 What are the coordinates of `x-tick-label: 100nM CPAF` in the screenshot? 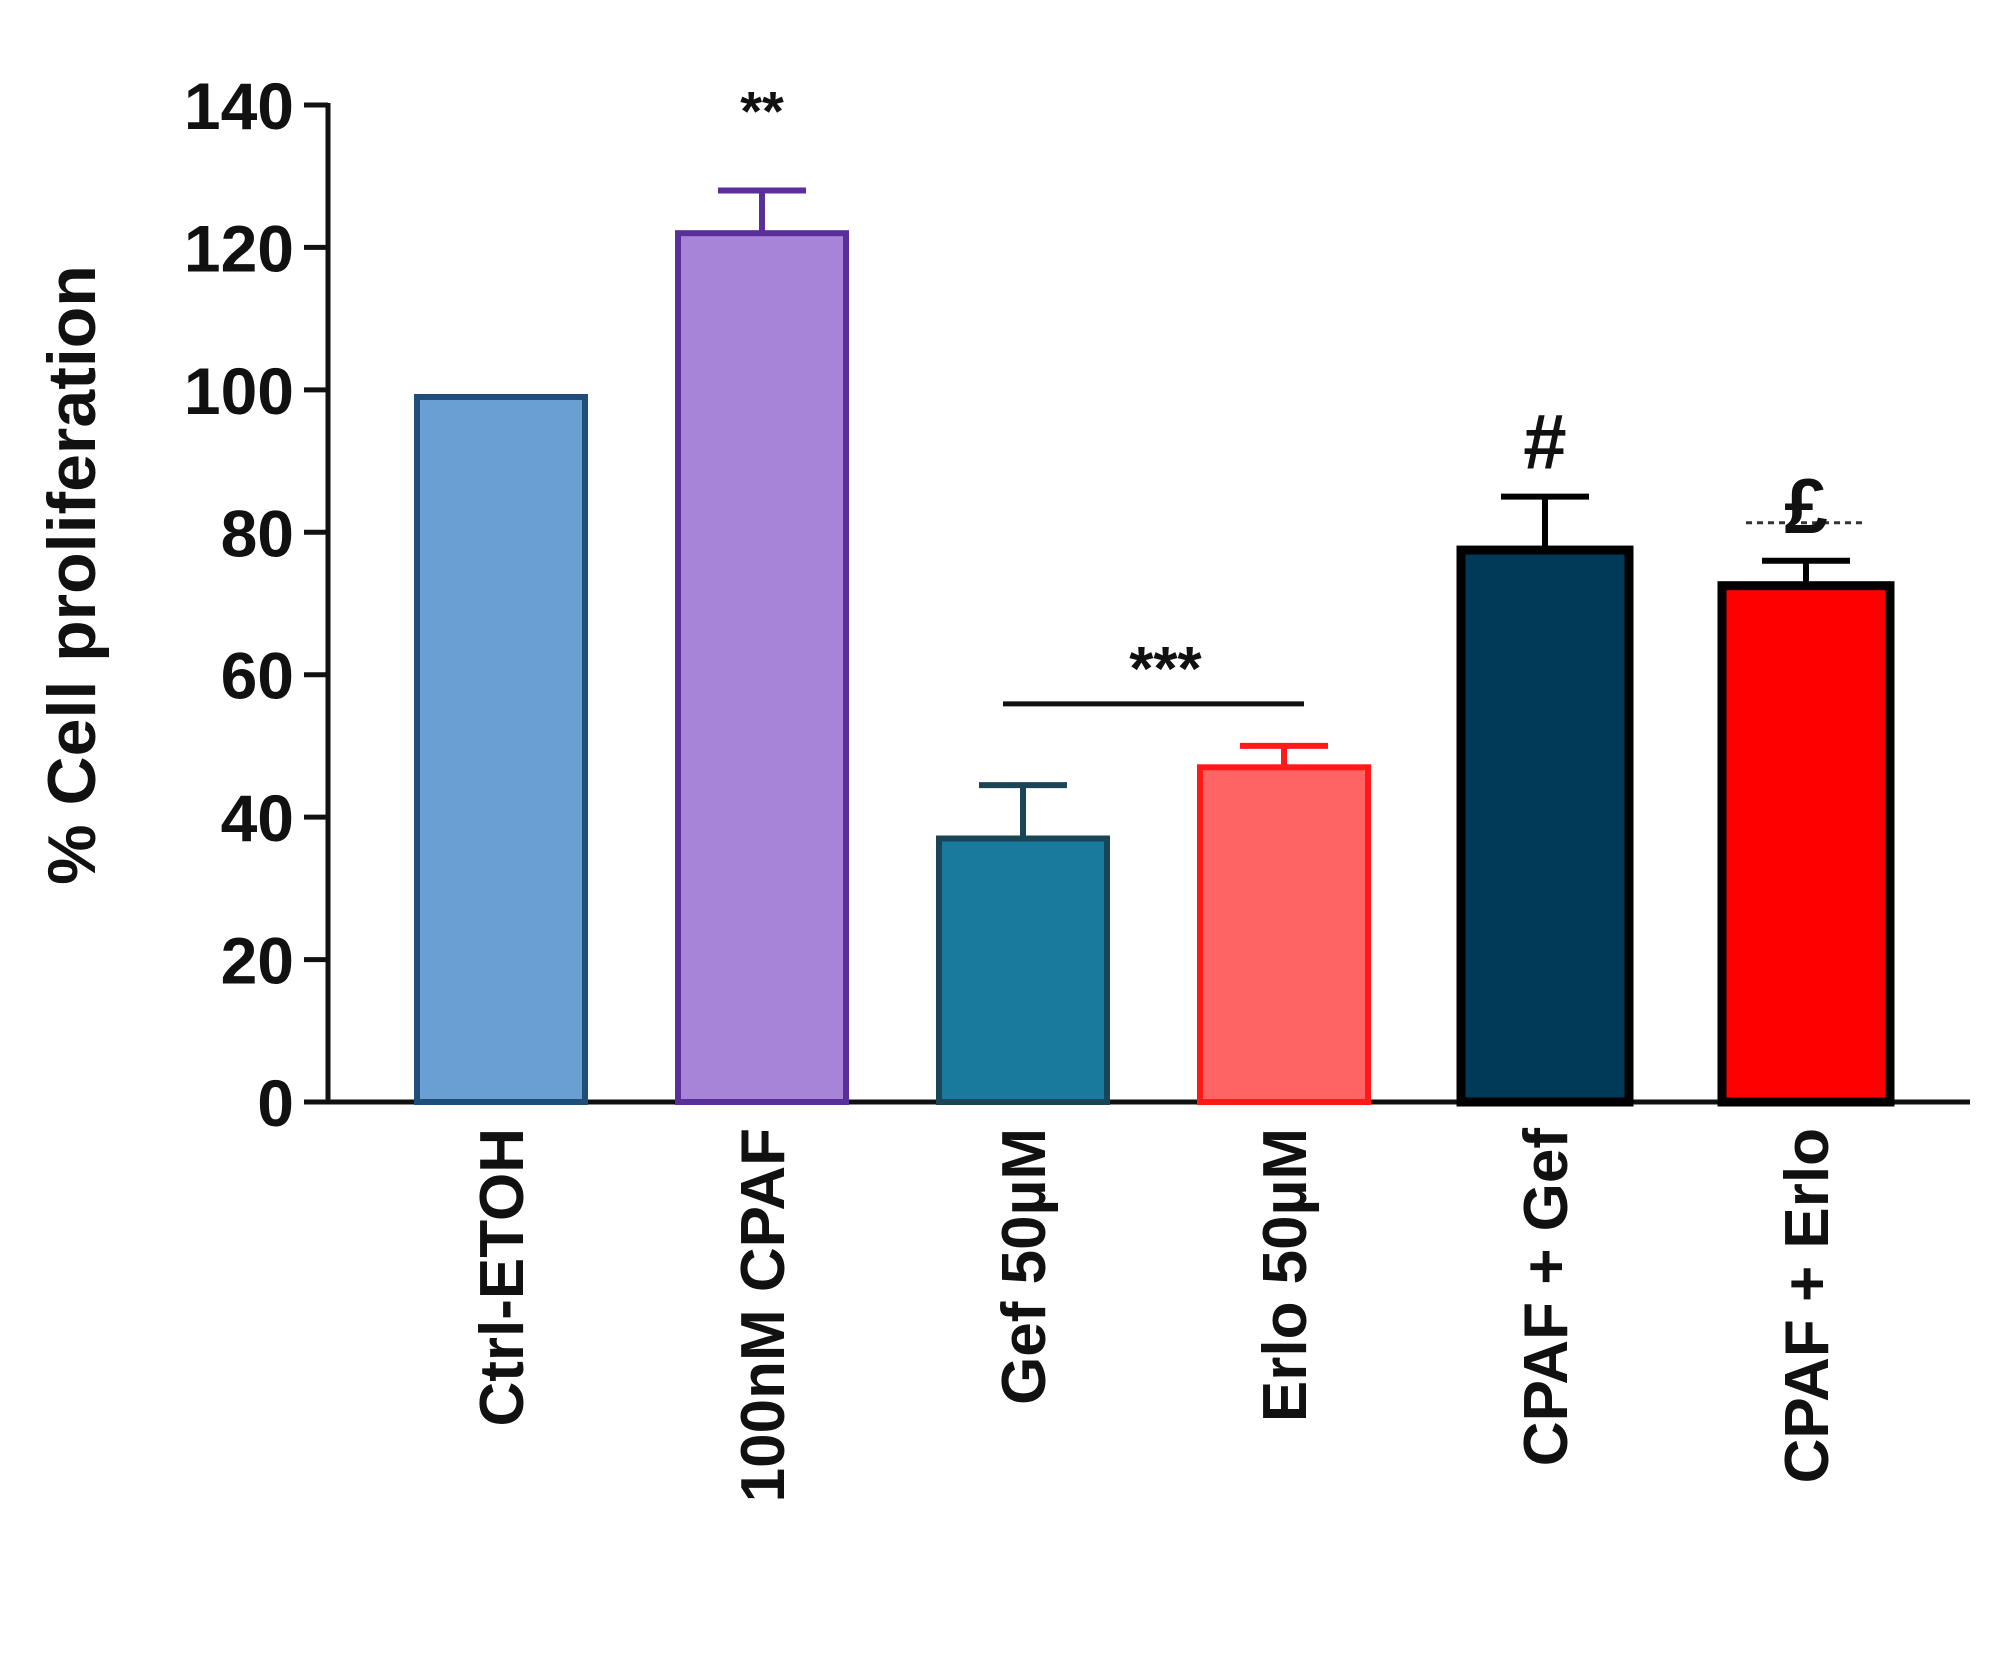 It's located at (763, 1315).